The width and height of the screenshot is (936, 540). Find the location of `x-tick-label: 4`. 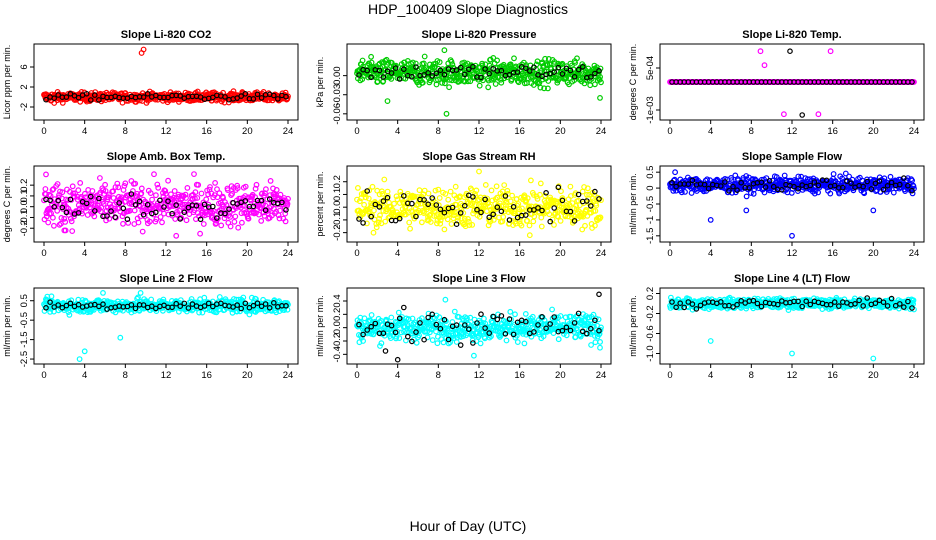

x-tick-label: 4 is located at coordinates (84, 375).